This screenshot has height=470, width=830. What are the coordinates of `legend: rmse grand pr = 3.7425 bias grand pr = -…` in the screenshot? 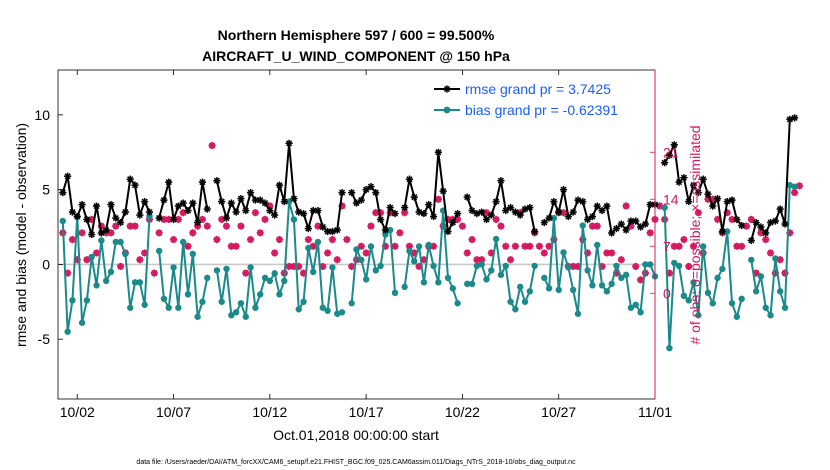 It's located at (541, 99).